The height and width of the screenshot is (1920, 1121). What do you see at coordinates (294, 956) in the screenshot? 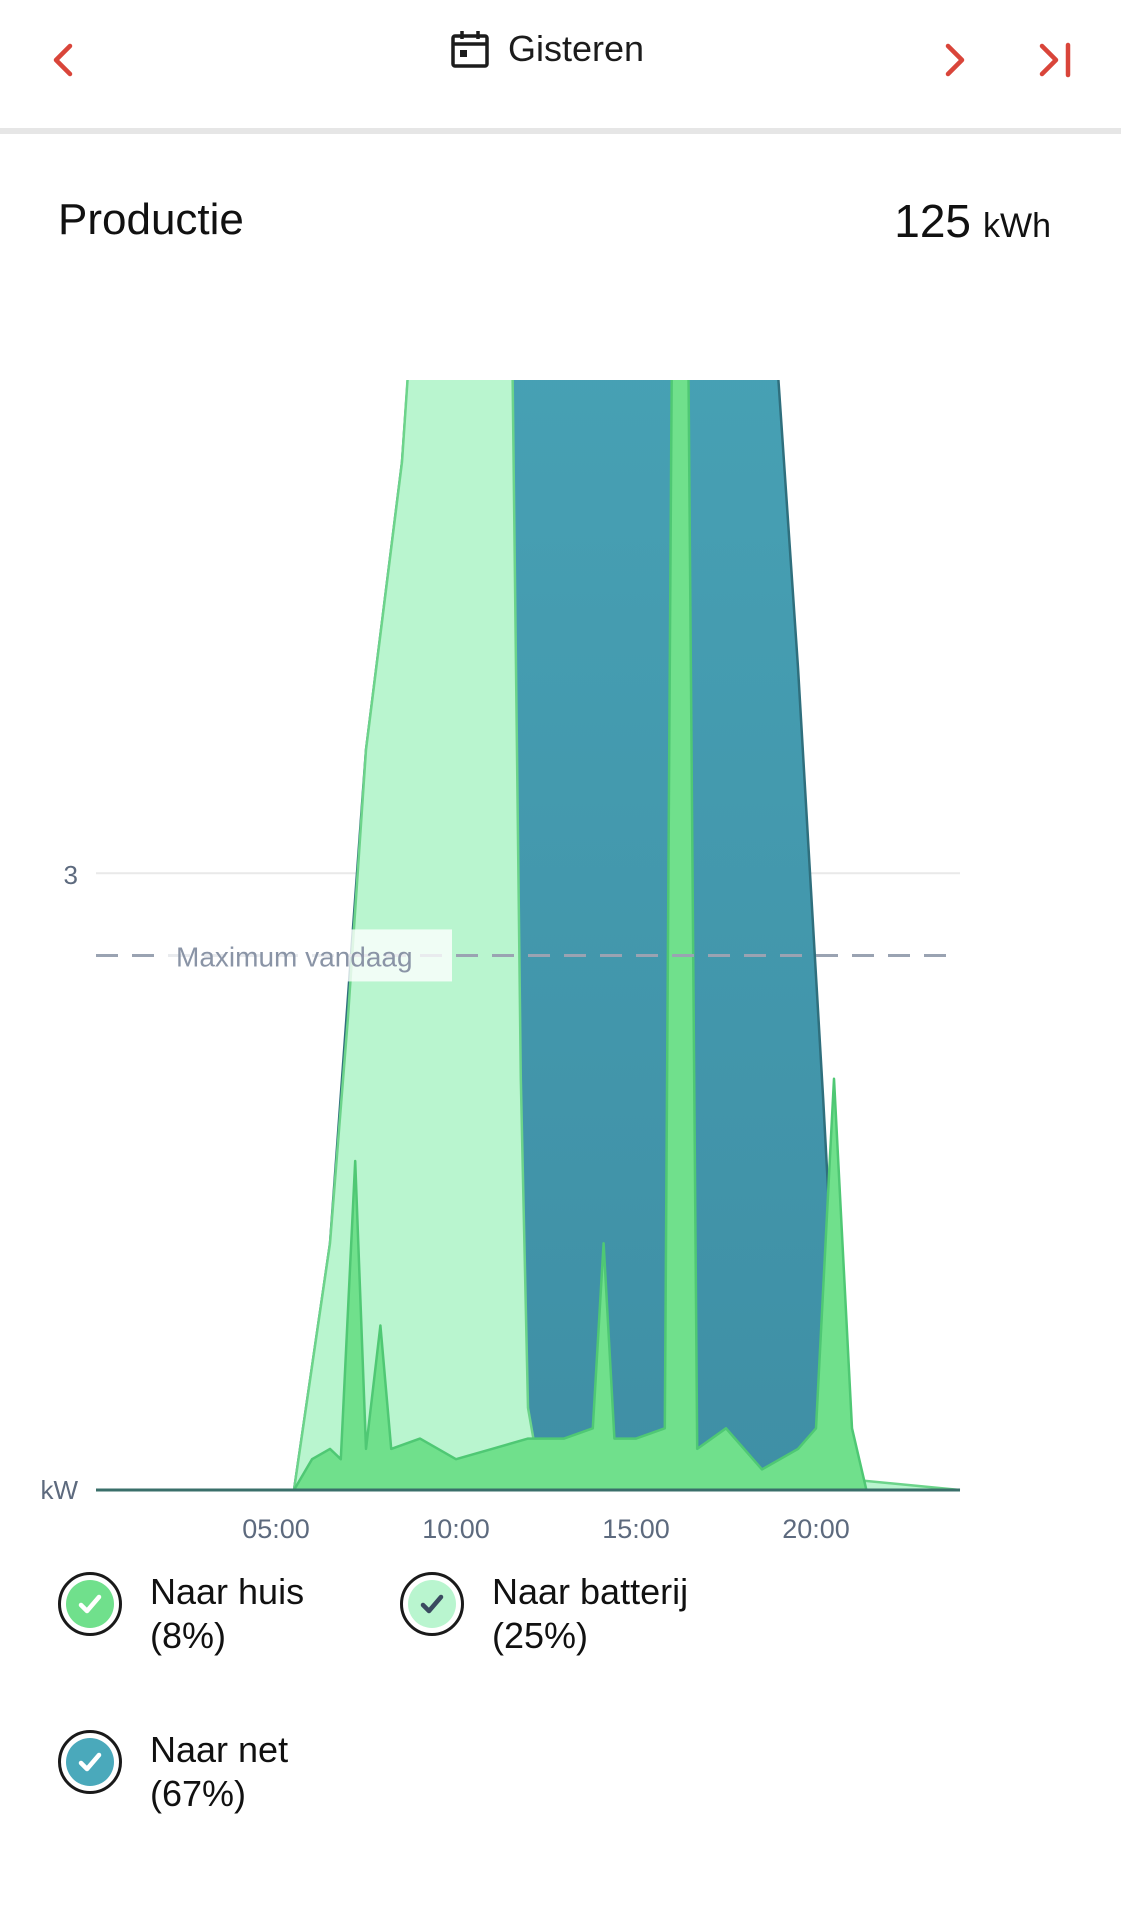
I see `reference-line-label: Maximum vandaag` at bounding box center [294, 956].